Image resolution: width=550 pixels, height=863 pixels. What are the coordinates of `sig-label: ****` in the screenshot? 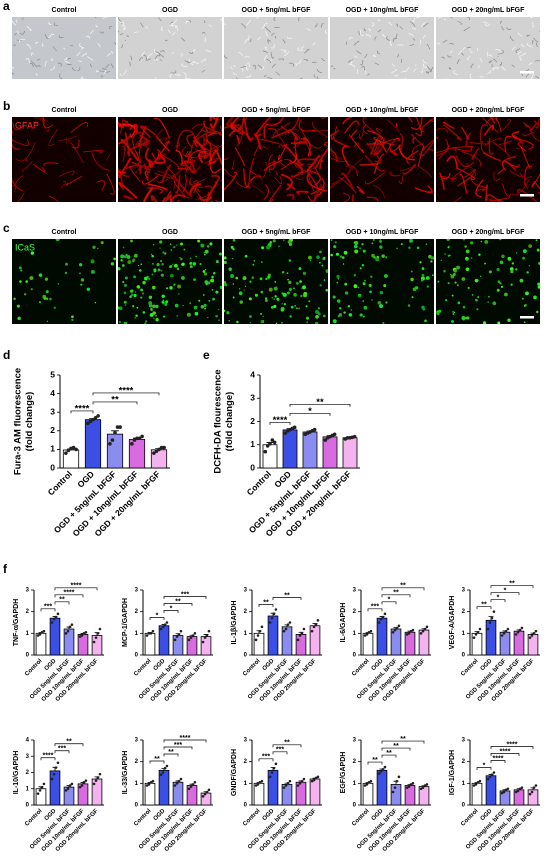 It's located at (498, 758).